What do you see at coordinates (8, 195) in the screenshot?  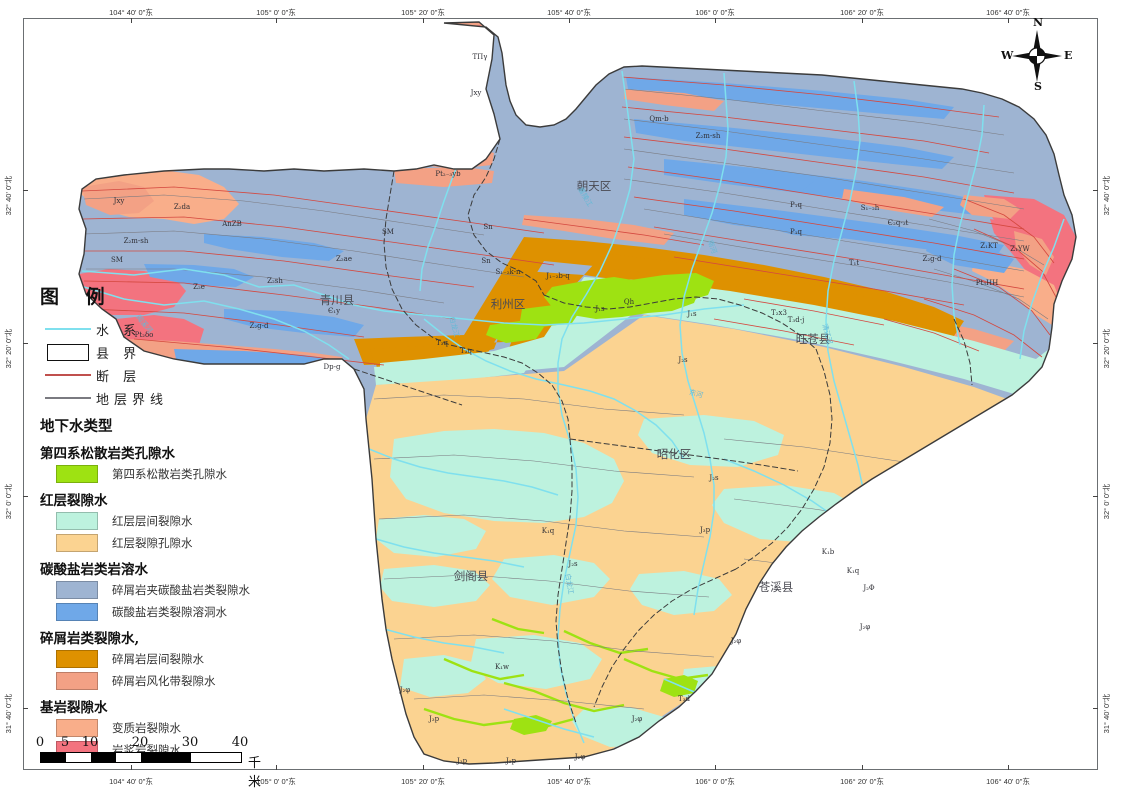 I see `graticule-left-label: 32° 40' 0"北` at bounding box center [8, 195].